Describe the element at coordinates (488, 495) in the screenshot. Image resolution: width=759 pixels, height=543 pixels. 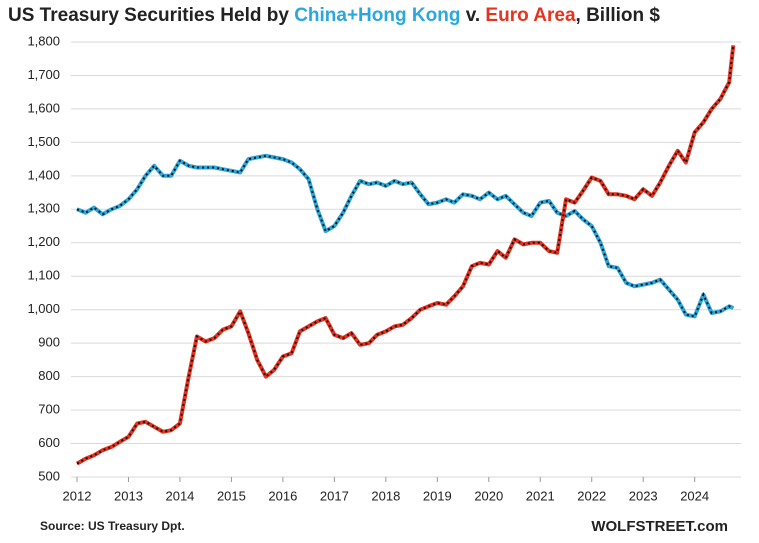
I see `x-tick-label: 2020` at that location.